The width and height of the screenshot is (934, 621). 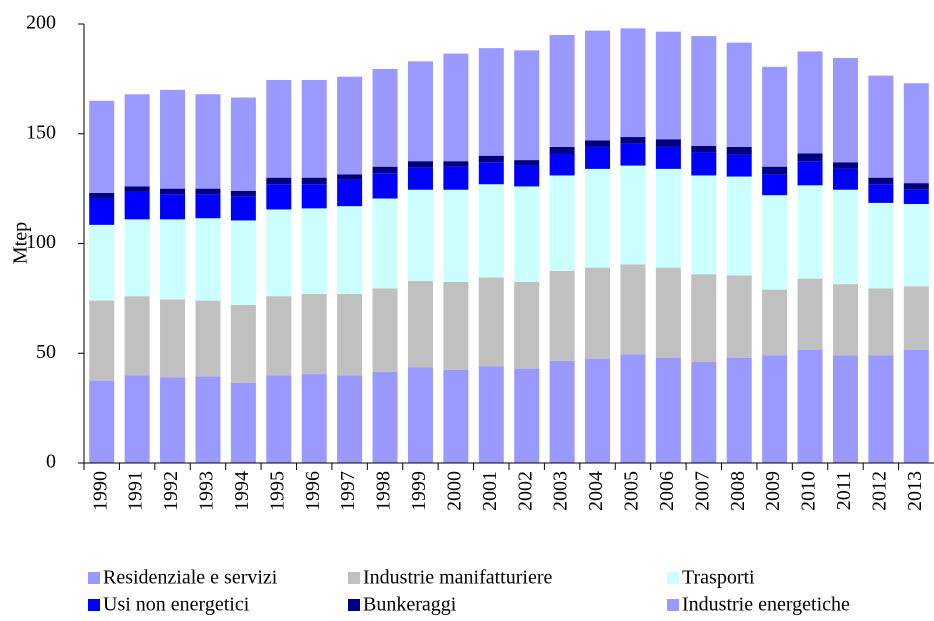 I want to click on x-tick-label: 2013, so click(x=915, y=491).